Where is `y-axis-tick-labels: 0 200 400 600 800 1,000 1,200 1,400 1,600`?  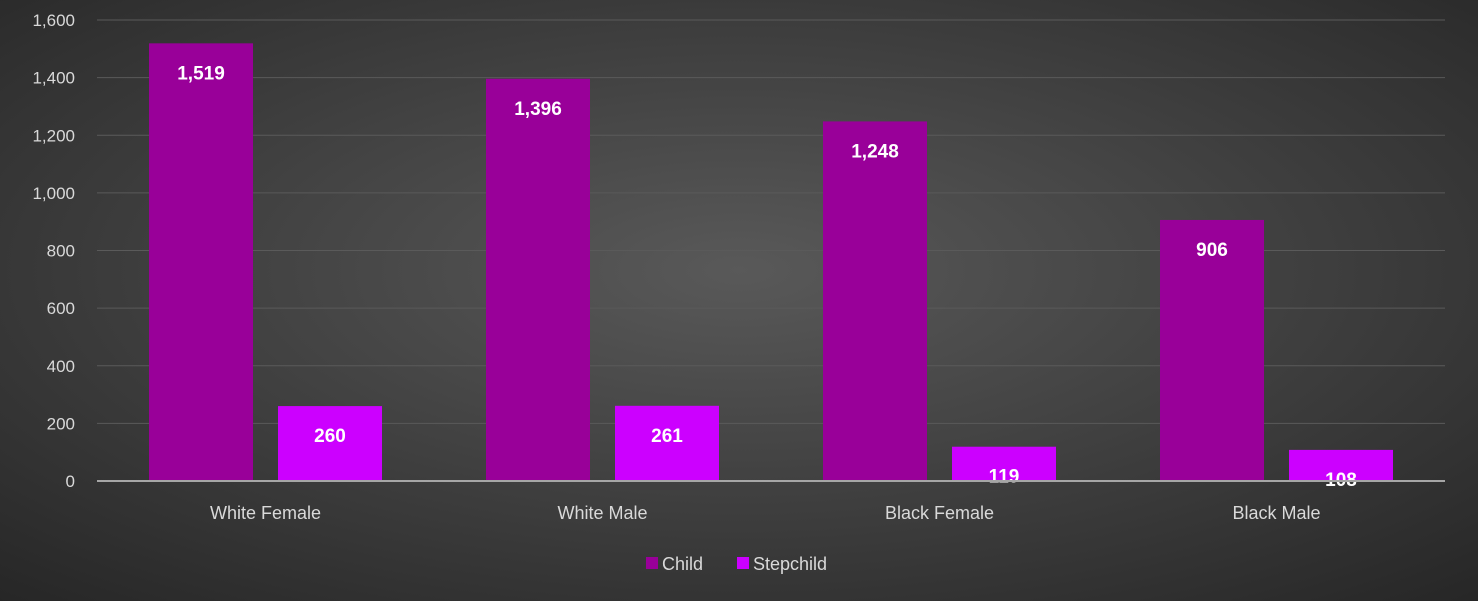 y-axis-tick-labels: 0 200 400 600 800 1,000 1,200 1,400 1,600 is located at coordinates (53, 251).